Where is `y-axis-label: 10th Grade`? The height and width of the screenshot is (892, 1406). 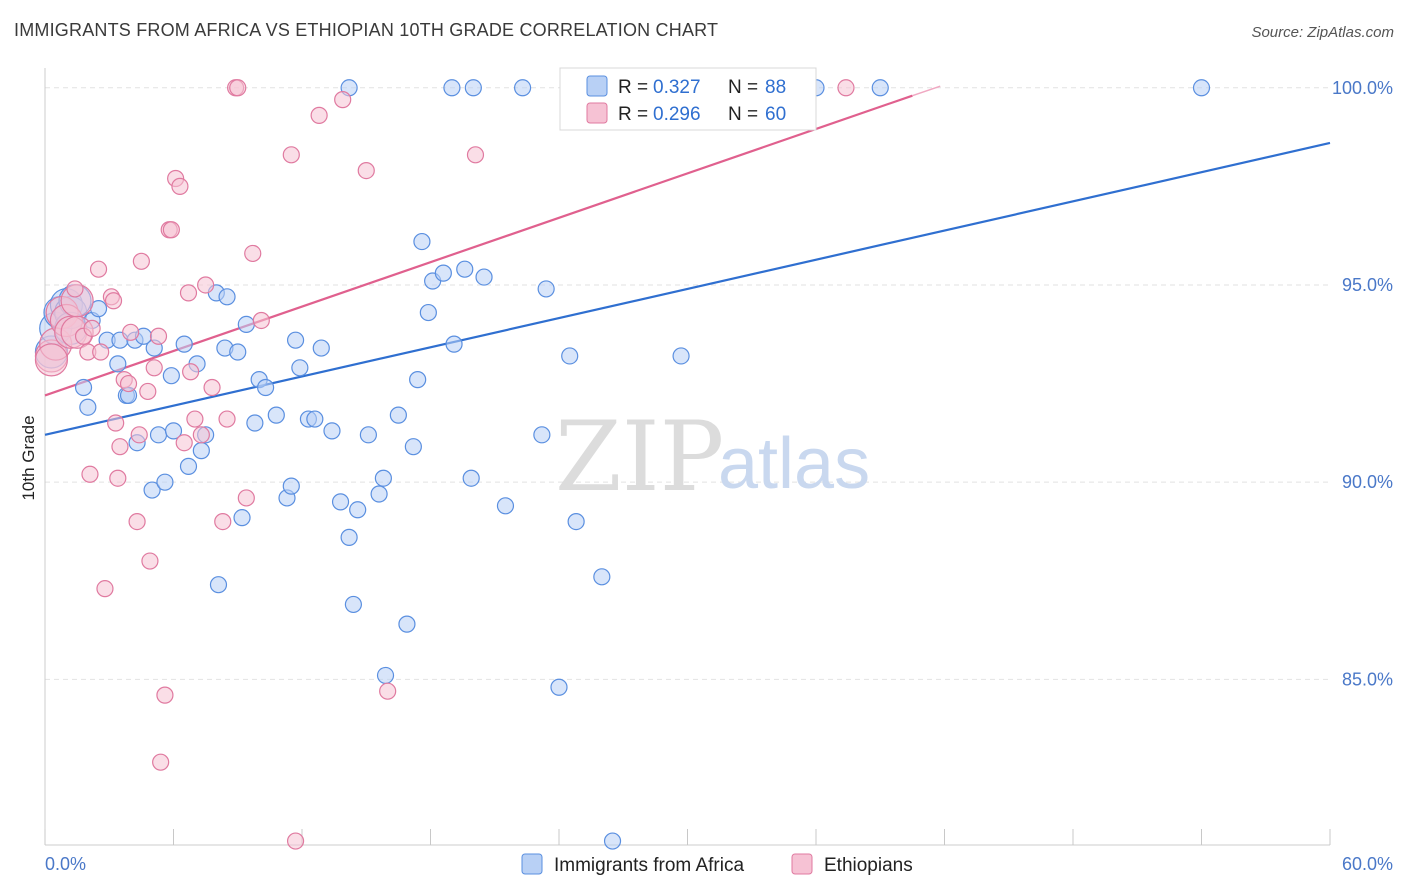
y-axis-label: 10th Grade is located at coordinates (28, 457).